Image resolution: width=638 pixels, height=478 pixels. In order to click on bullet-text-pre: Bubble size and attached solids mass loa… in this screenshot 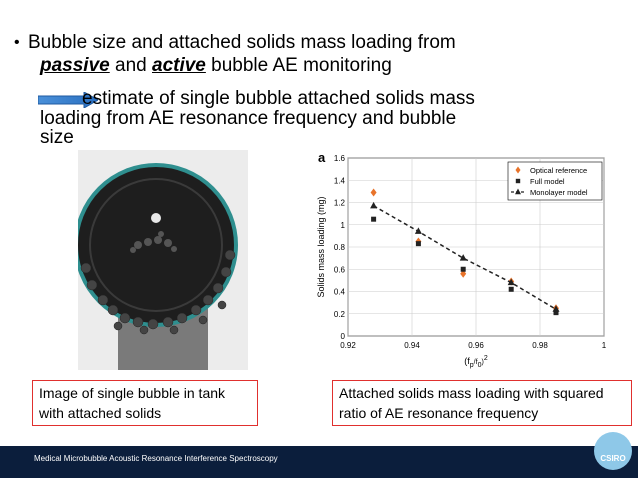, I will do `click(242, 42)`.